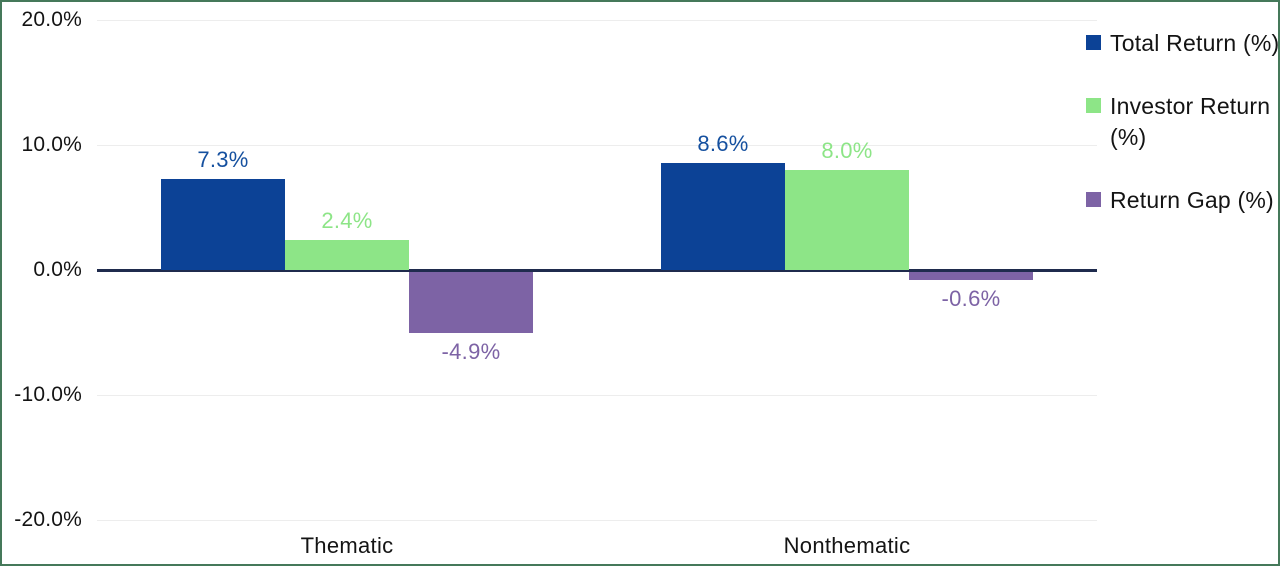 The image size is (1280, 566). What do you see at coordinates (347, 545) in the screenshot?
I see `x-axis-category-label: Thematic` at bounding box center [347, 545].